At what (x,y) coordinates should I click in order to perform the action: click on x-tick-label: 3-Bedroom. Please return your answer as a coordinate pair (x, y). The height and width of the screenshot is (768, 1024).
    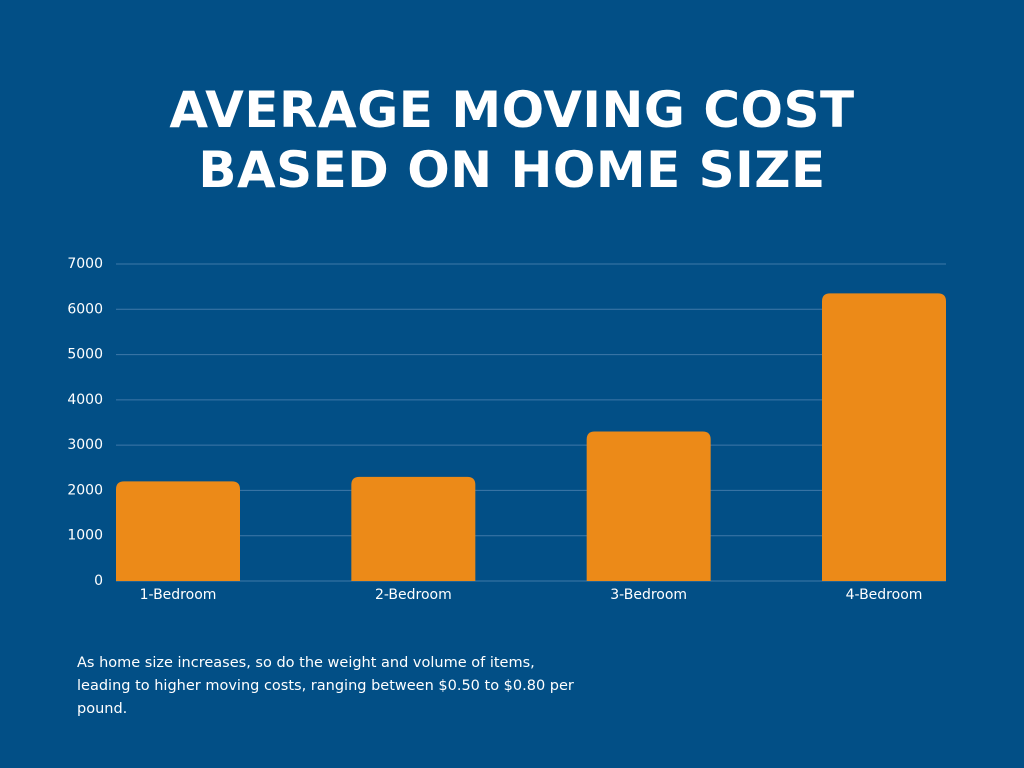
    Looking at the image, I should click on (648, 595).